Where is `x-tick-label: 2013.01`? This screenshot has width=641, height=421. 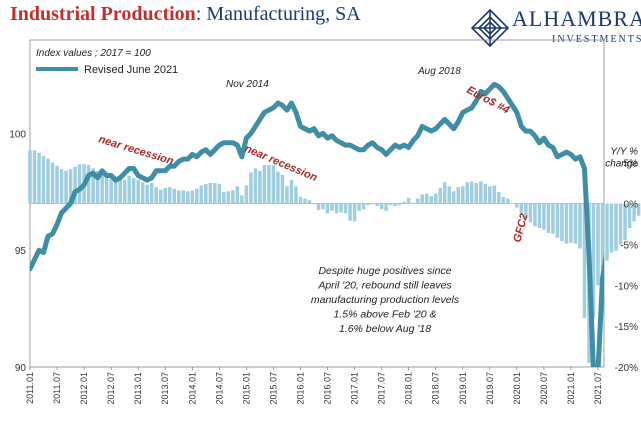
x-tick-label: 2013.01 is located at coordinates (138, 388).